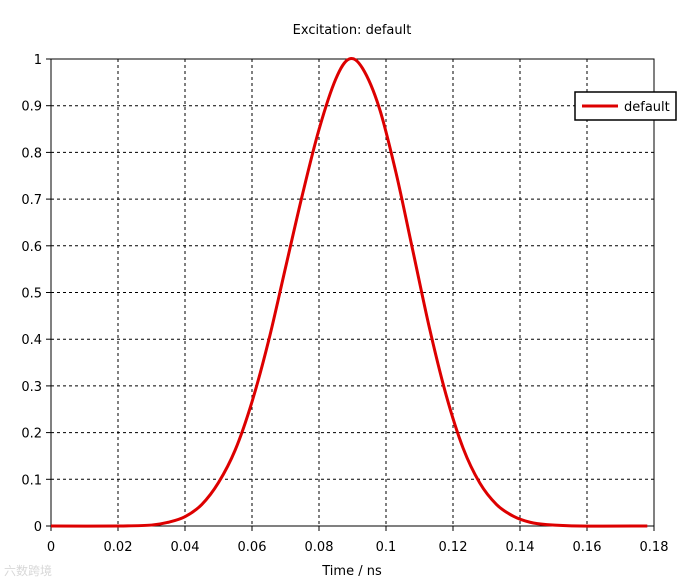 This screenshot has height=585, width=690. I want to click on y-tick-label: 0.6, so click(31, 247).